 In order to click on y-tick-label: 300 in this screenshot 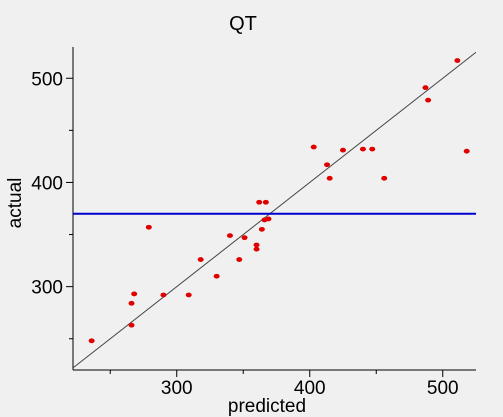, I will do `click(47, 288)`.